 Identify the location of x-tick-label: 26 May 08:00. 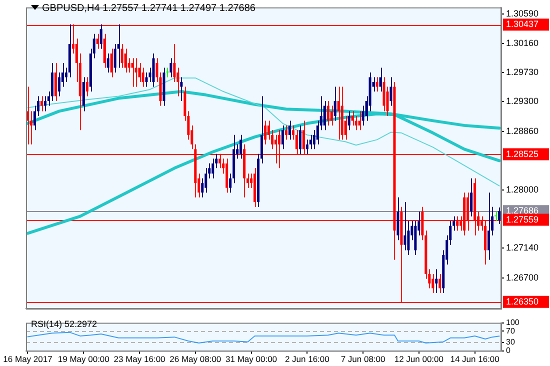
(196, 359).